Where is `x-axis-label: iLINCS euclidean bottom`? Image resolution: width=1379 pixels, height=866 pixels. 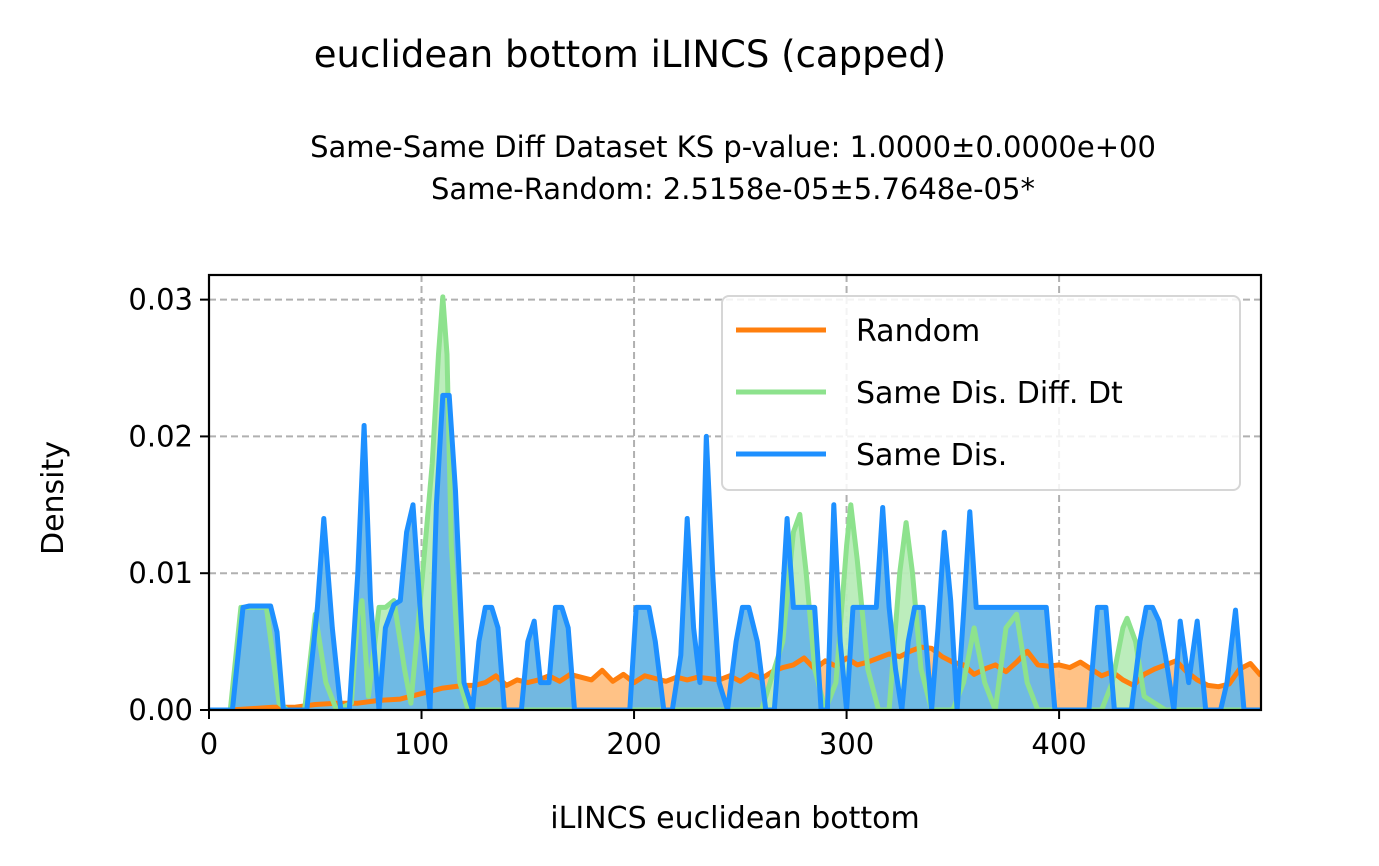 x-axis-label: iLINCS euclidean bottom is located at coordinates (734, 818).